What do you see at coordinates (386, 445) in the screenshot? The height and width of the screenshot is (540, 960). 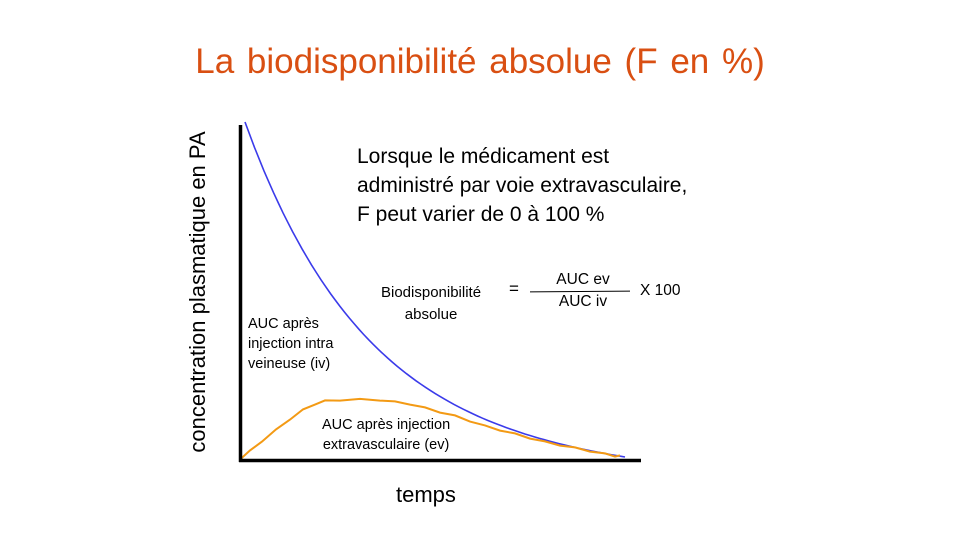 I see `ev-label-line: extravasculaire (ev)` at bounding box center [386, 445].